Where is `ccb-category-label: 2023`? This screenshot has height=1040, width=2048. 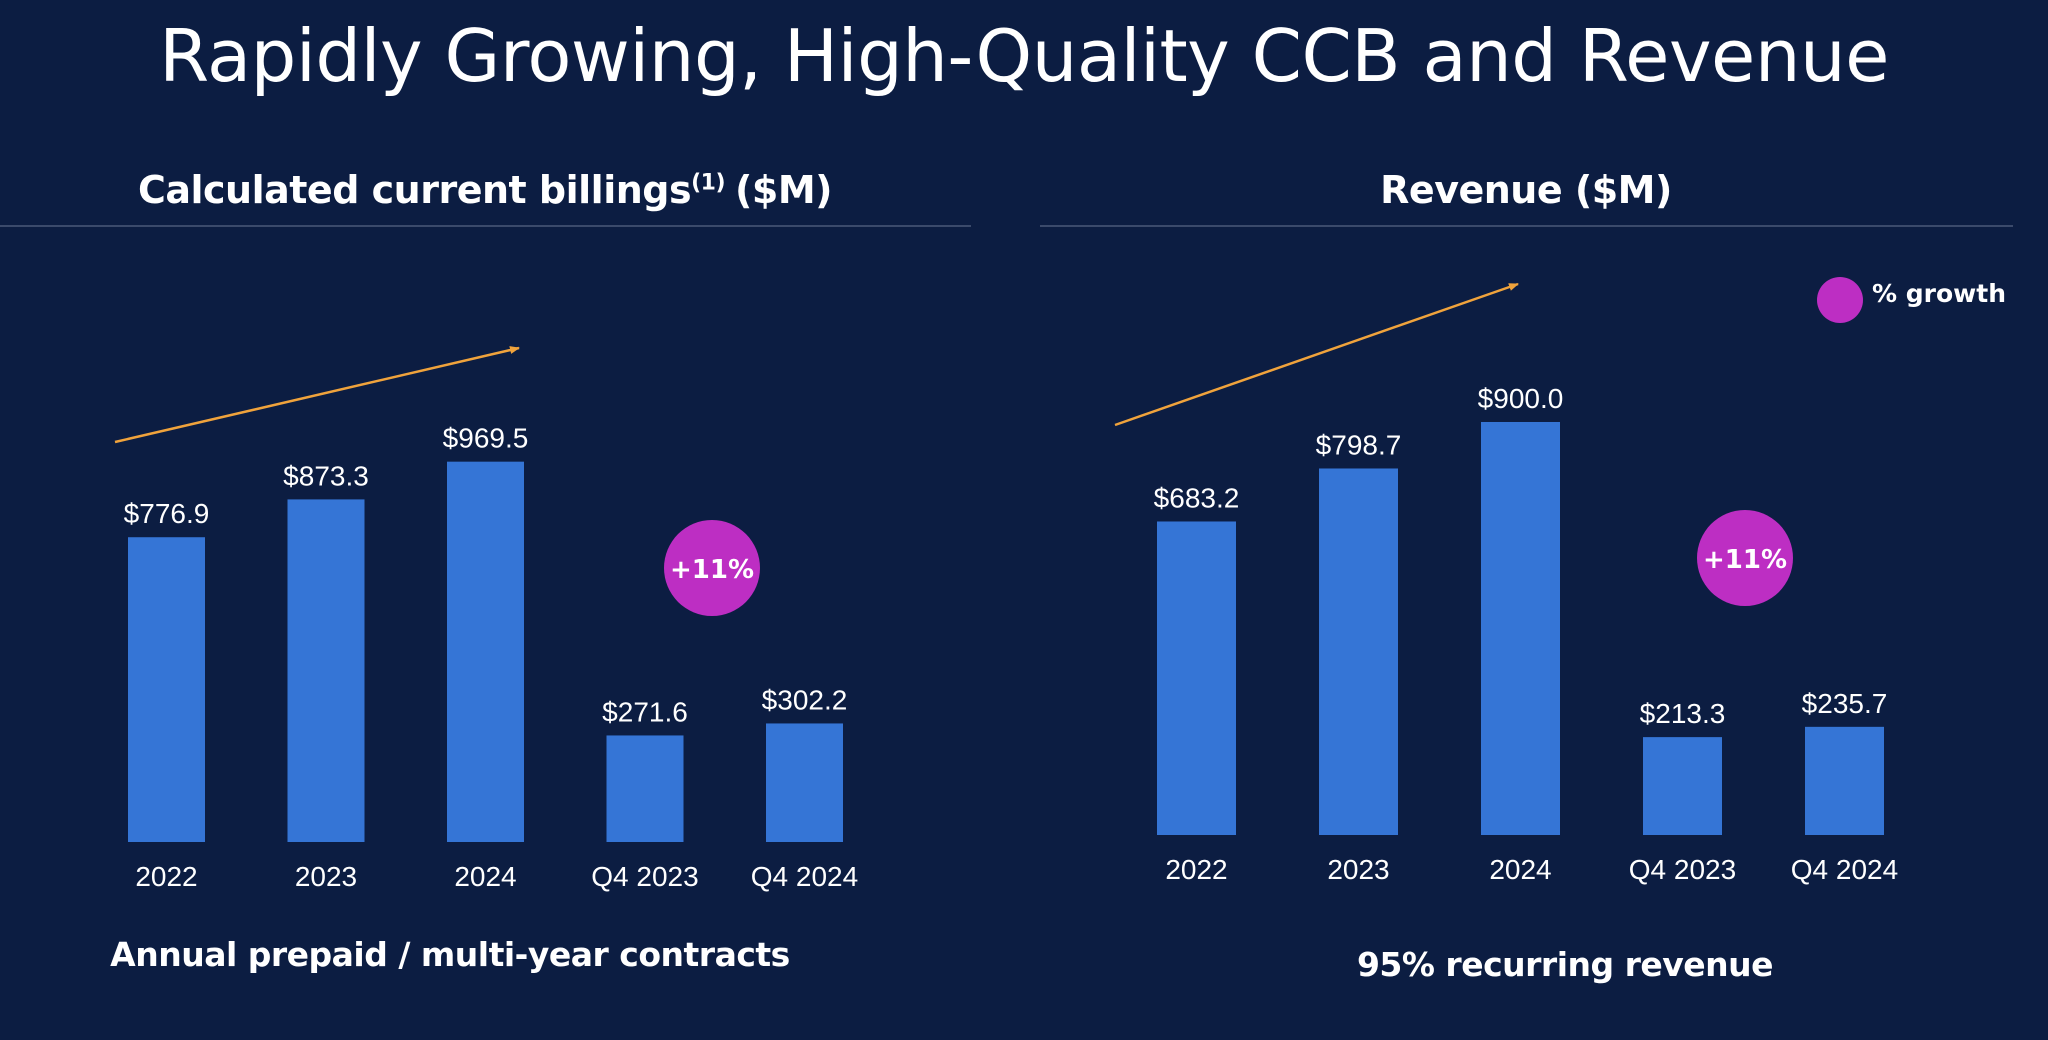
ccb-category-label: 2023 is located at coordinates (326, 876).